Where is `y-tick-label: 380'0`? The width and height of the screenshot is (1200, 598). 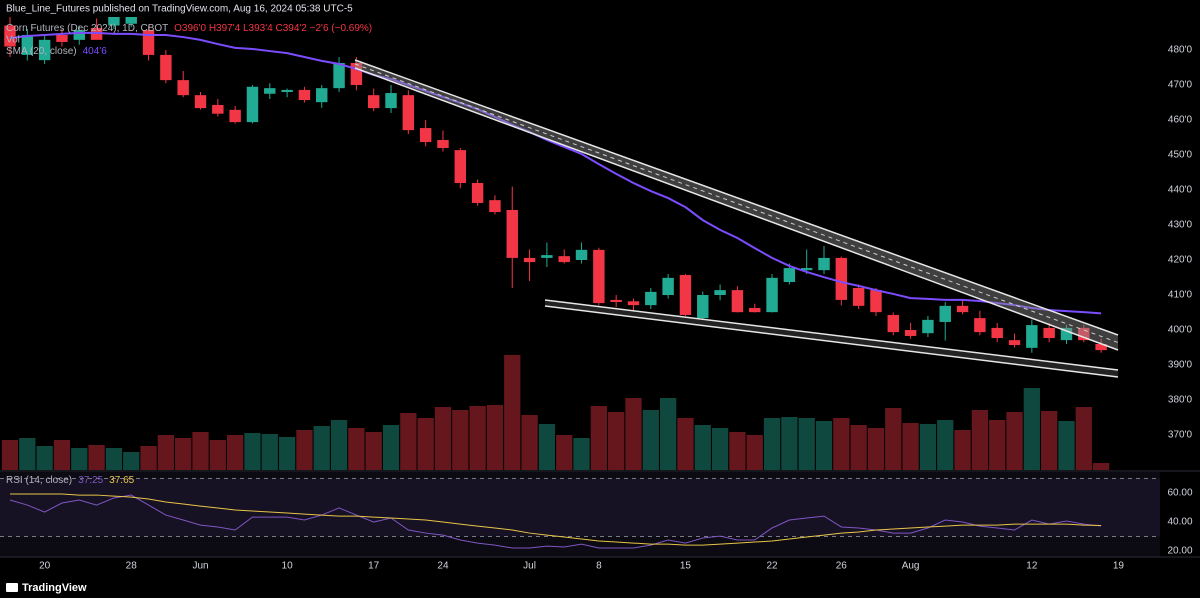 y-tick-label: 380'0 is located at coordinates (1180, 400).